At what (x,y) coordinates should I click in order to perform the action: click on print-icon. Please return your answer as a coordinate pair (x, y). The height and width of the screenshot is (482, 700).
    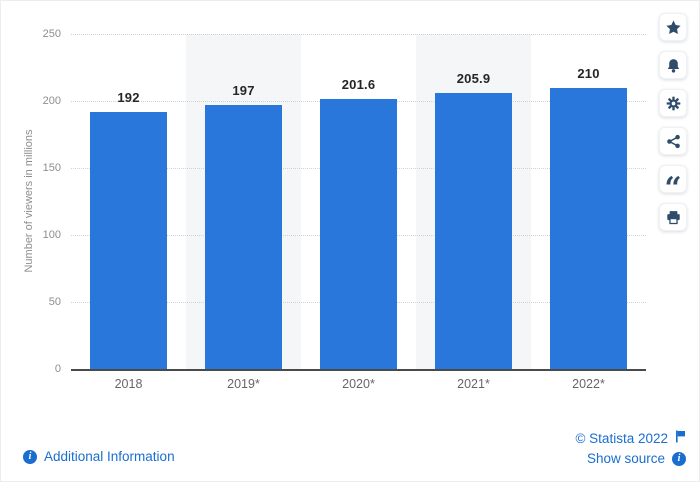
    Looking at the image, I should click on (673, 217).